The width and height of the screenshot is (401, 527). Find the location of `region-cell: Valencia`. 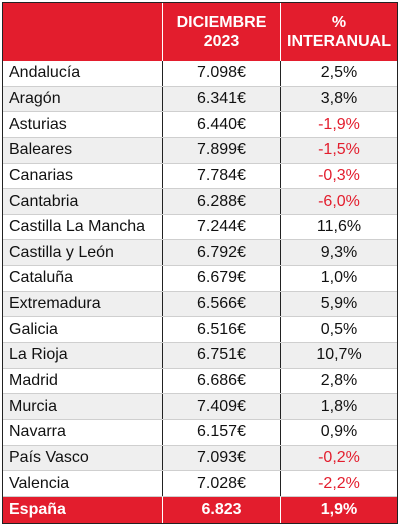

region-cell: Valencia is located at coordinates (83, 483).